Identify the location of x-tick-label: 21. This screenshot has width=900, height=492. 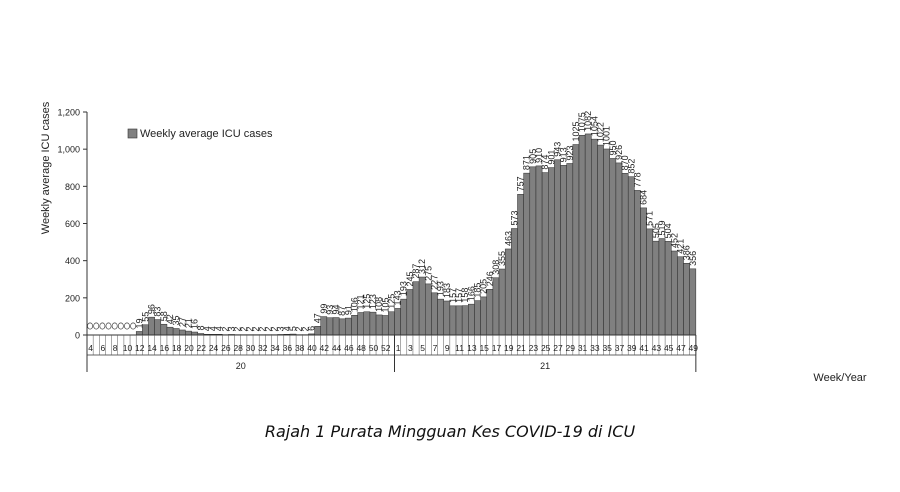
(521, 348).